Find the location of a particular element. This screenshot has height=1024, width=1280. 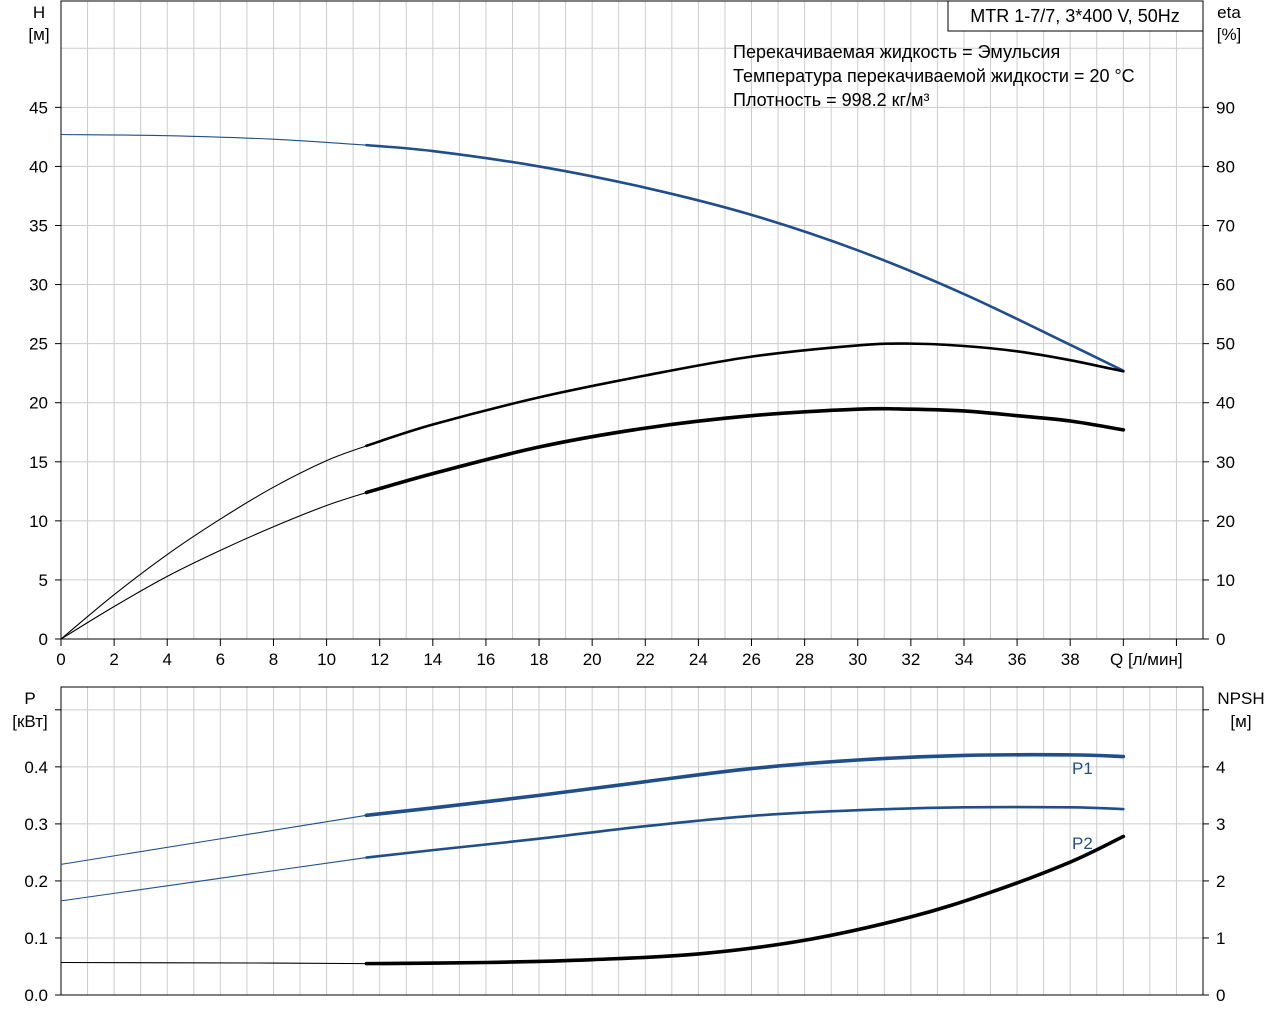

x-tick-label: 4 is located at coordinates (166, 659).